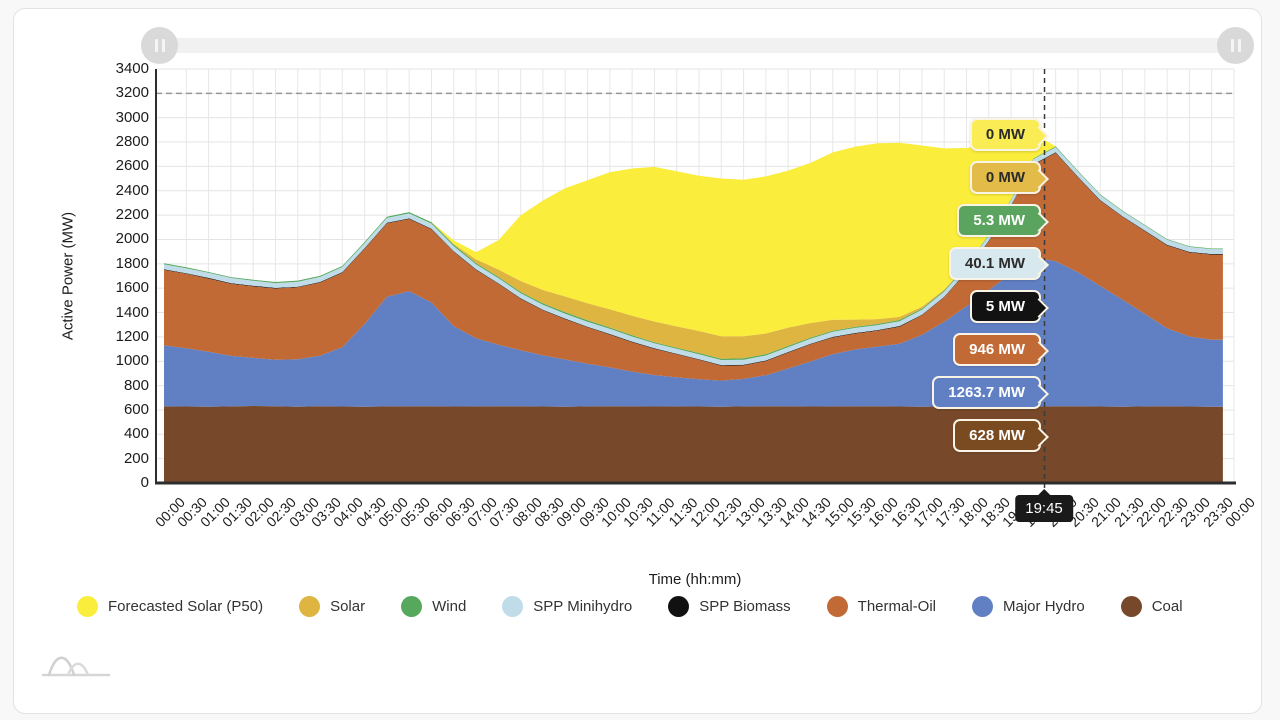 Image resolution: width=1280 pixels, height=720 pixels. Describe the element at coordinates (132, 239) in the screenshot. I see `y-tick-label: 2000` at that location.